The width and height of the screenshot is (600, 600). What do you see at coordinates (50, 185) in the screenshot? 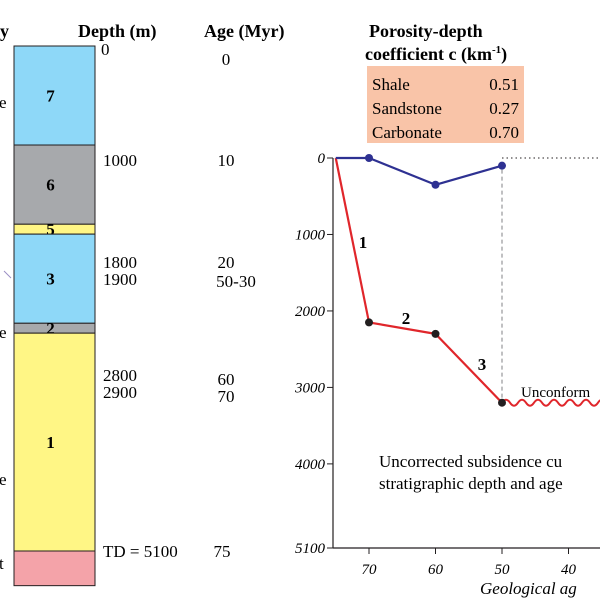
I see `column-unit-number: 6` at bounding box center [50, 185].